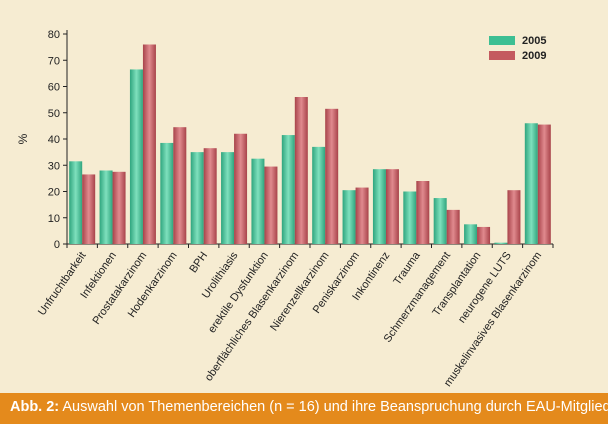 This screenshot has width=608, height=424. What do you see at coordinates (502, 40) in the screenshot?
I see `legend-swatch-2005` at bounding box center [502, 40].